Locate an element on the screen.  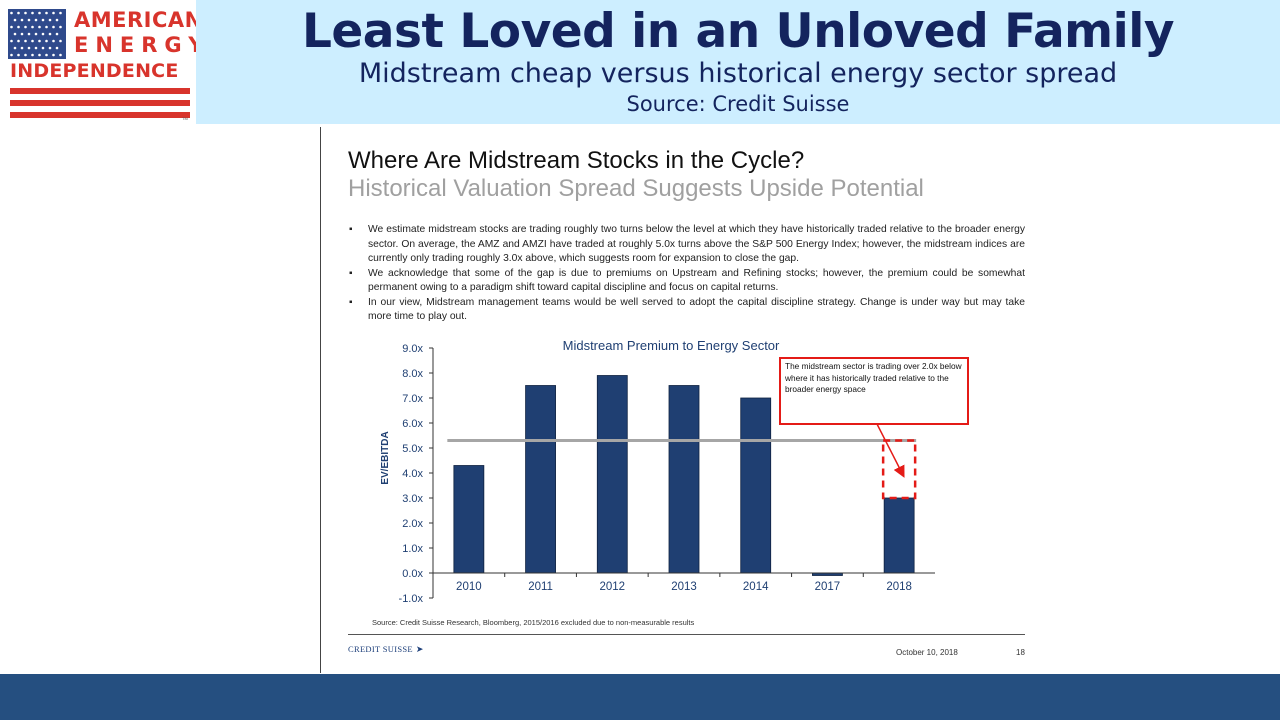
logo: AMERICAN ENERGY INDEPENDENCE TM is located at coordinates (101, 62).